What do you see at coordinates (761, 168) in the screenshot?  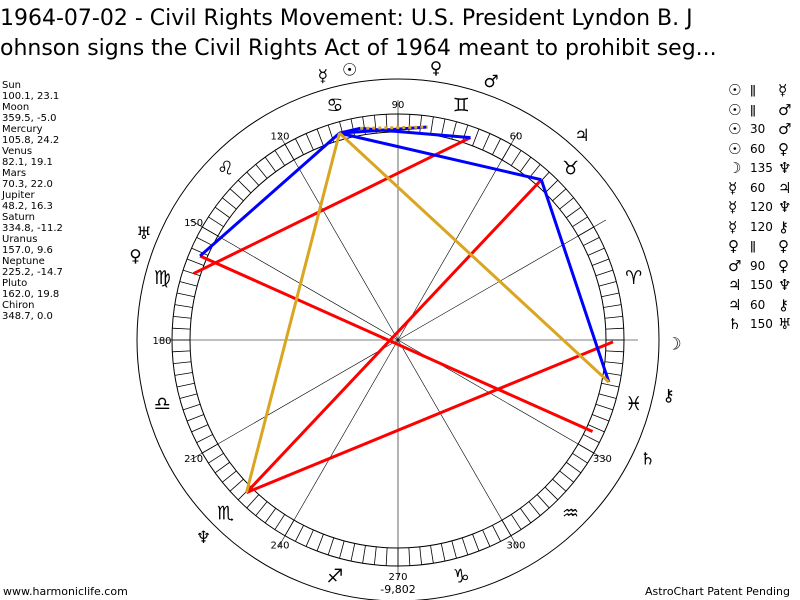 I see `aspect-symbol: 135` at bounding box center [761, 168].